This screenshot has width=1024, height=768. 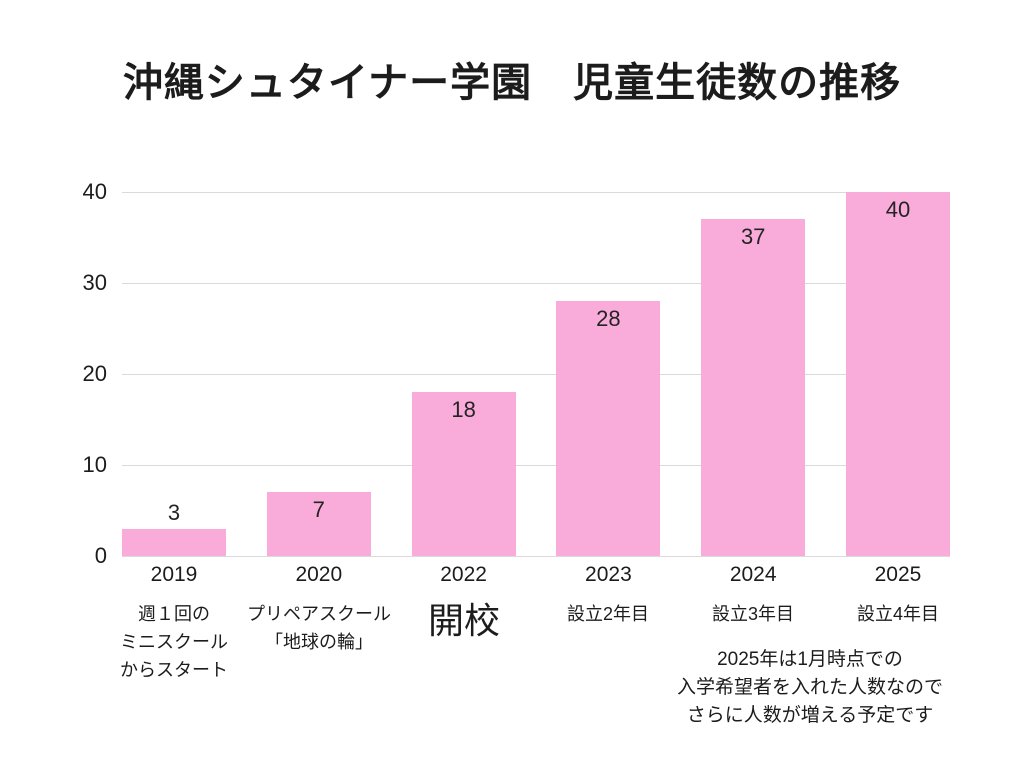 What do you see at coordinates (898, 209) in the screenshot?
I see `bar-value-label: 40` at bounding box center [898, 209].